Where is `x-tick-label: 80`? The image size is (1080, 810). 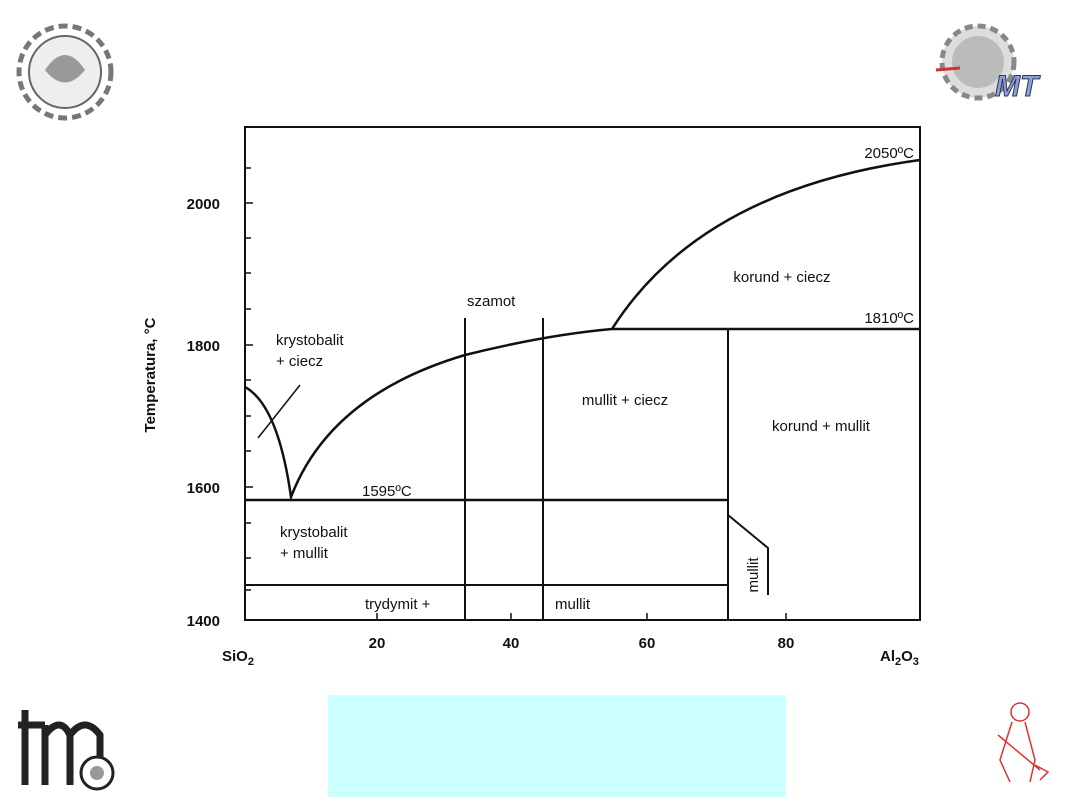
x-tick-label: 80 is located at coordinates (786, 643).